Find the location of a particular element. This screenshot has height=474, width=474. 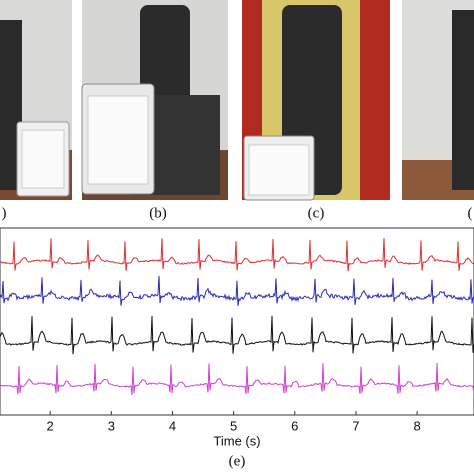

person is located at coordinates (463, 100).